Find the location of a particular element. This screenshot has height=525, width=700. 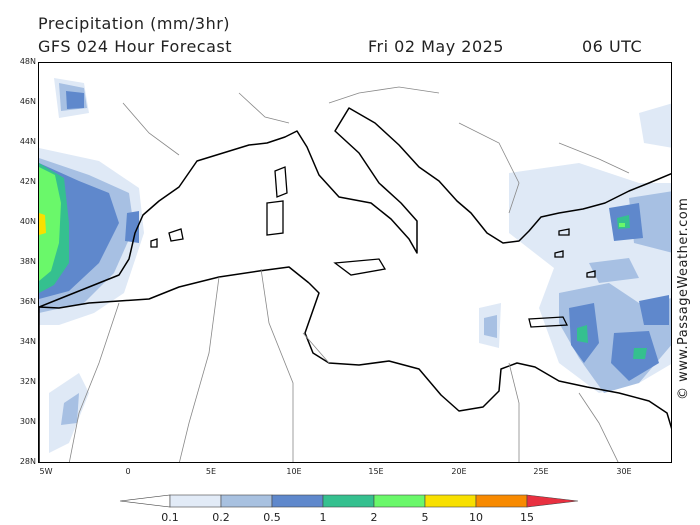

lat-label: 48N is located at coordinates (25, 61).